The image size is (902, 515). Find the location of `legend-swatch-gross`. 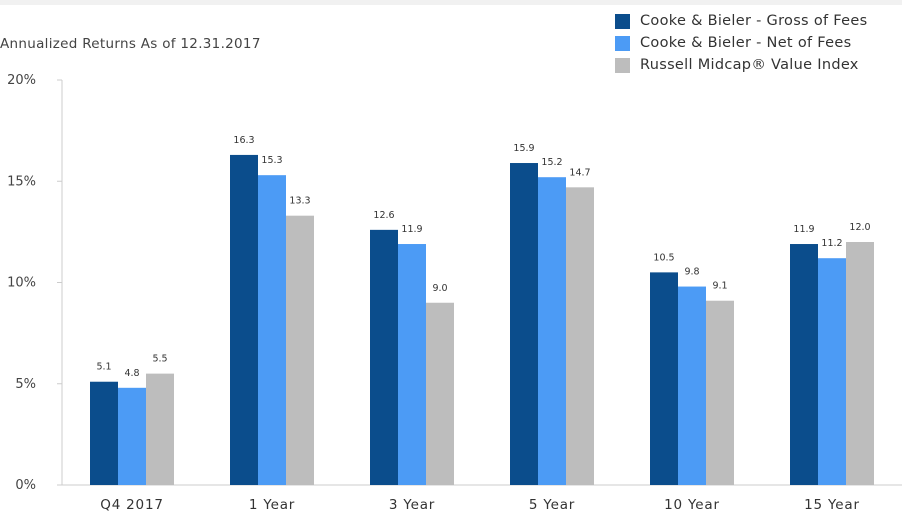

legend-swatch-gross is located at coordinates (622, 21).